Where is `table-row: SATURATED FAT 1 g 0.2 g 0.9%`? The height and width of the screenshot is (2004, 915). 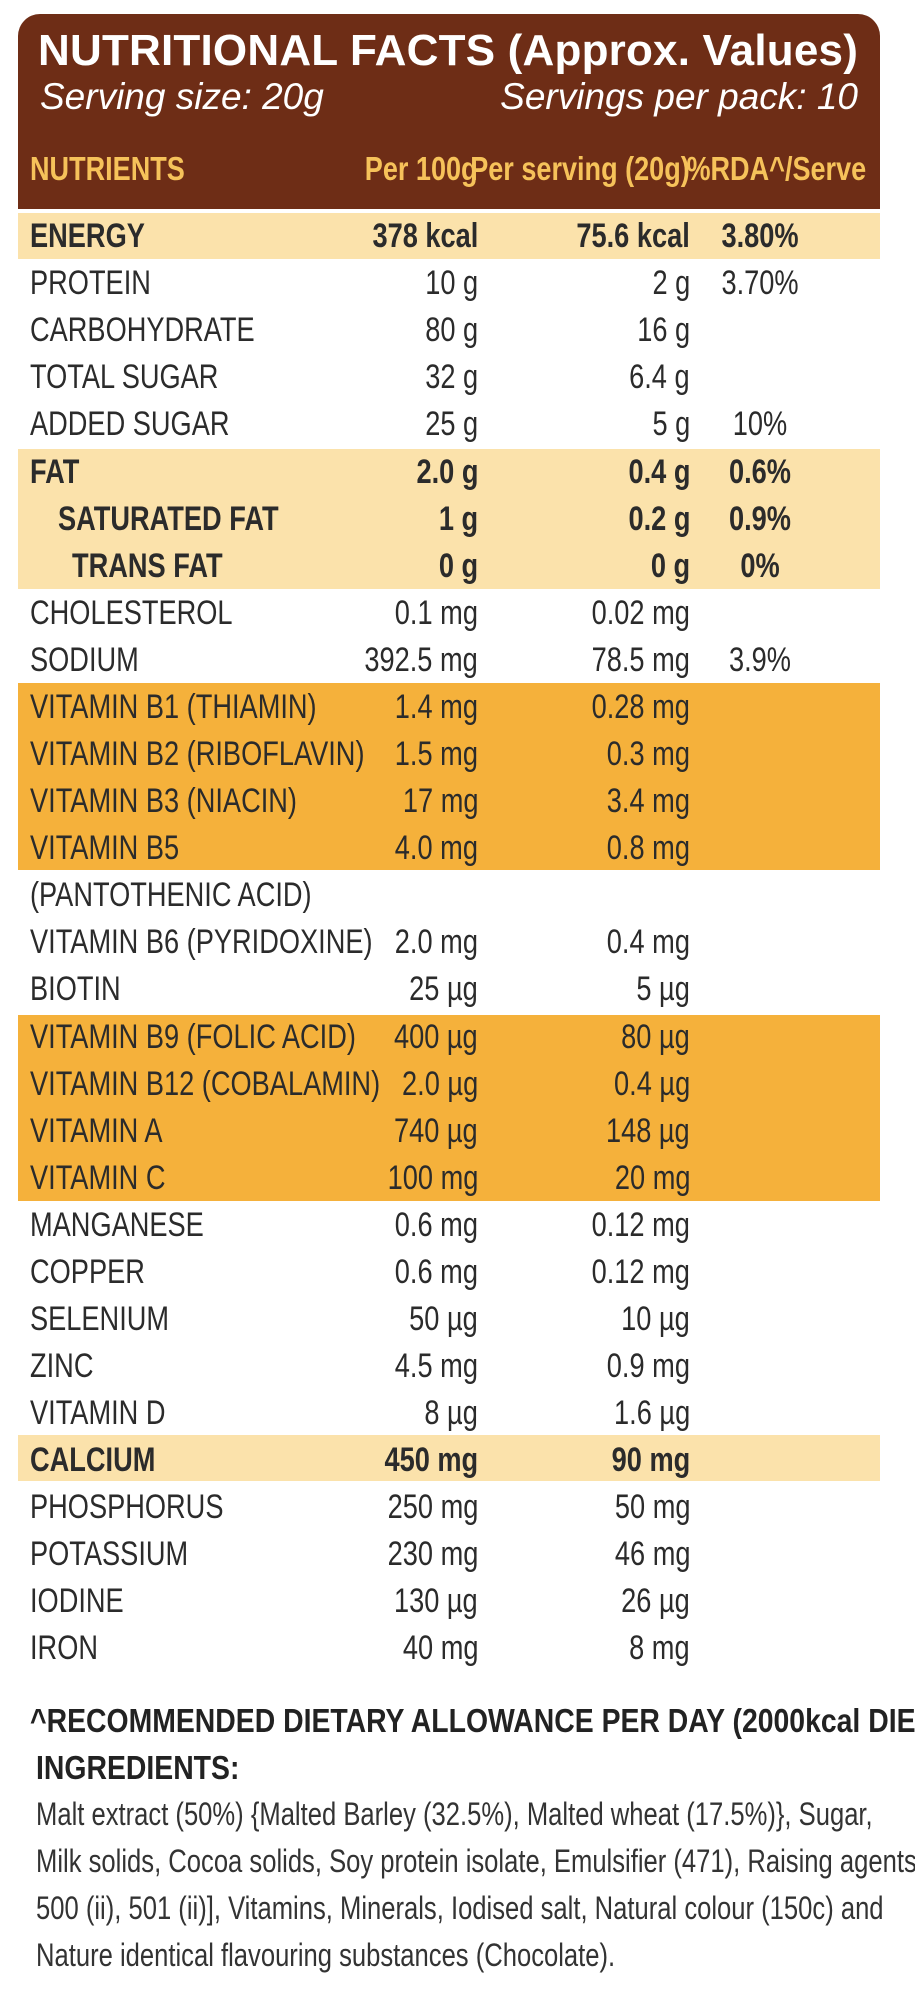
table-row: SATURATED FAT 1 g 0.2 g 0.9% is located at coordinates (449, 519).